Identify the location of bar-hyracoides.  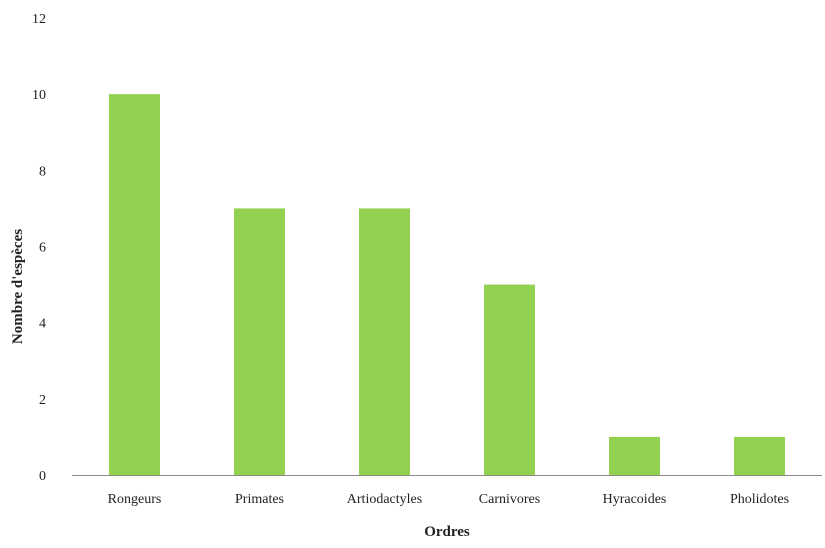
(634, 455).